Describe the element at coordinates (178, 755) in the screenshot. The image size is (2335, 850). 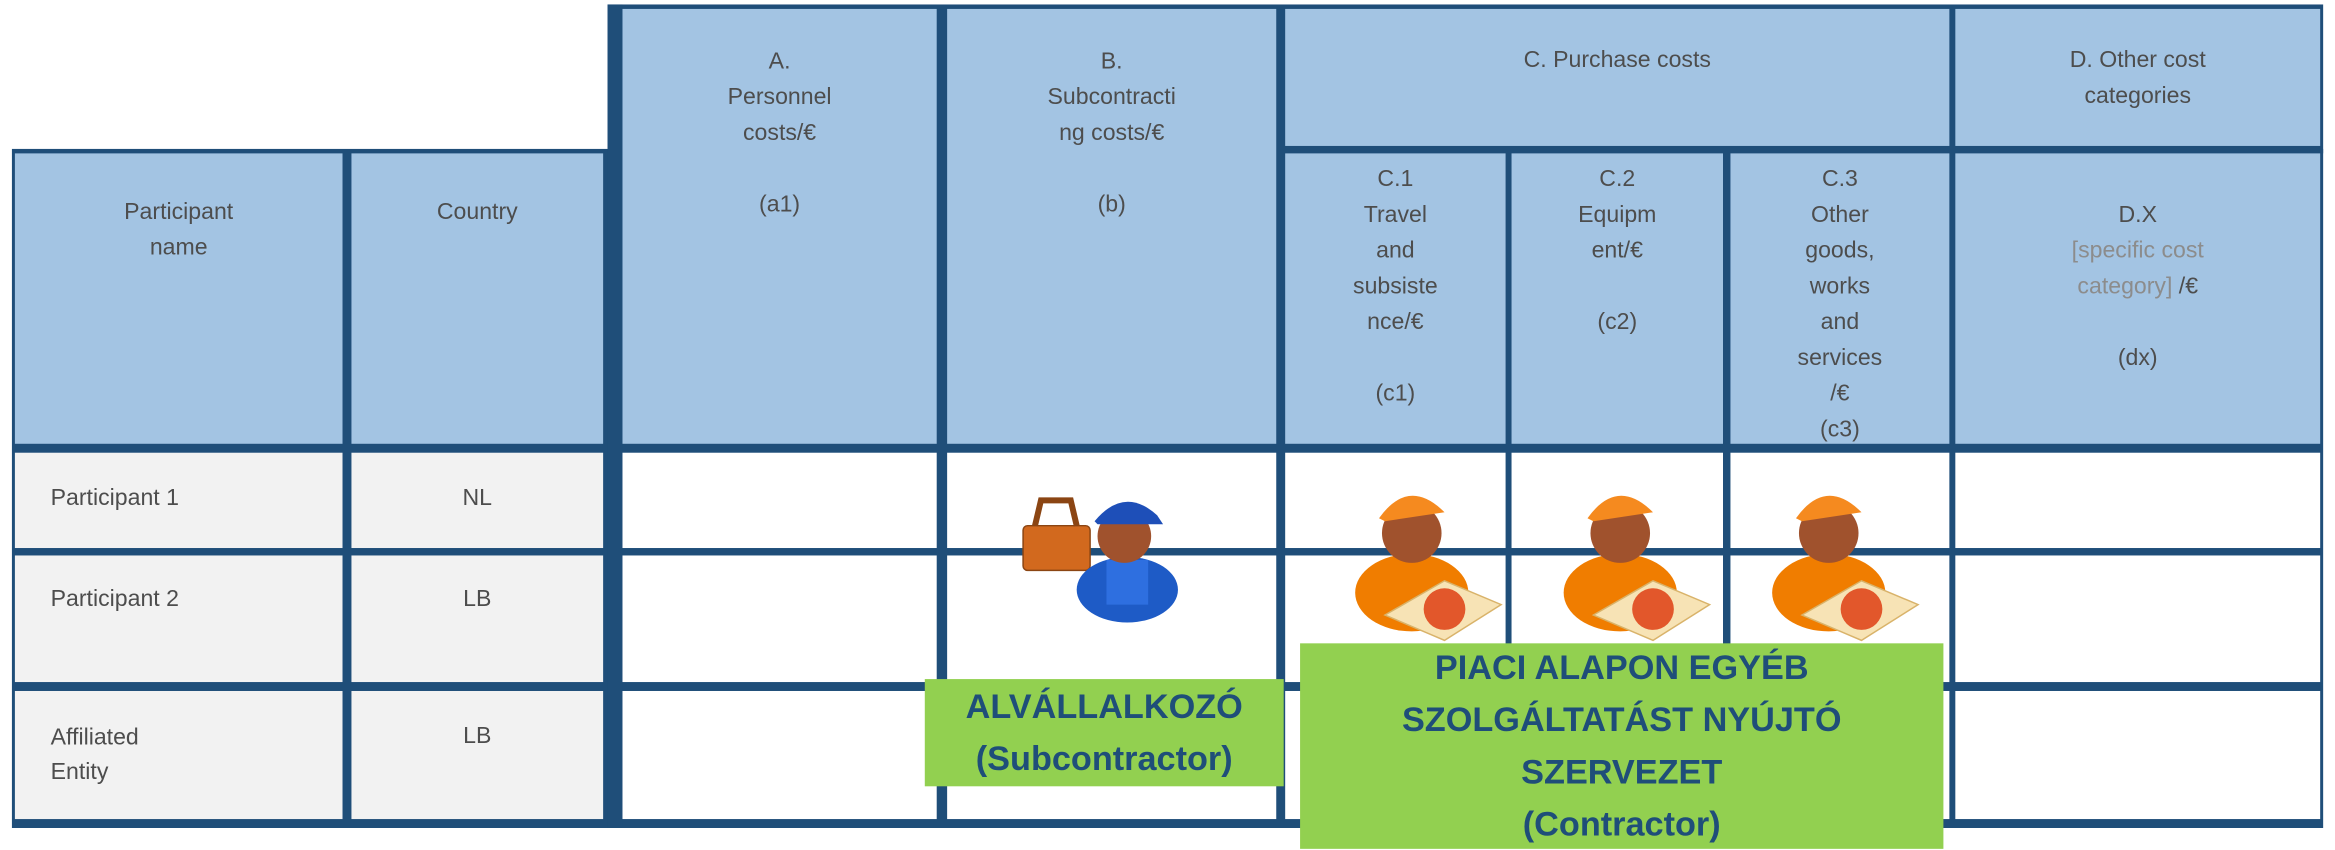
I see `row-label: Affiliated Entity` at that location.